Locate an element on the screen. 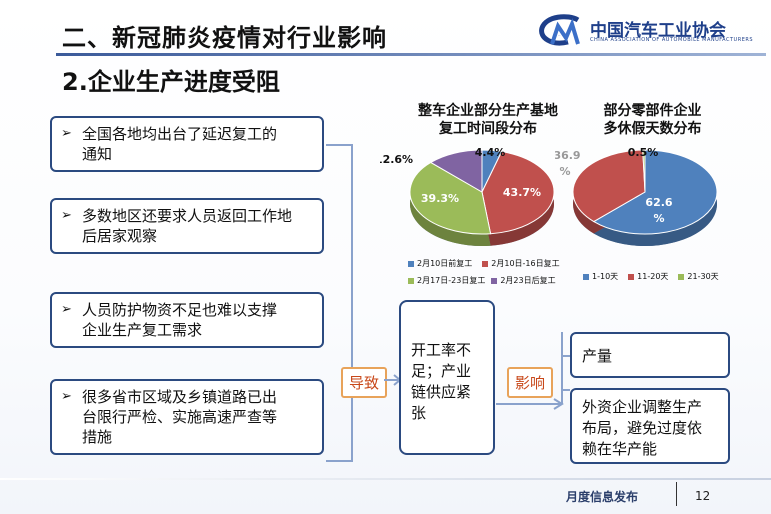 The width and height of the screenshot is (771, 514). chart1-pie: 4.4% 43.7% 39.3% 12.6% is located at coordinates (467, 196).